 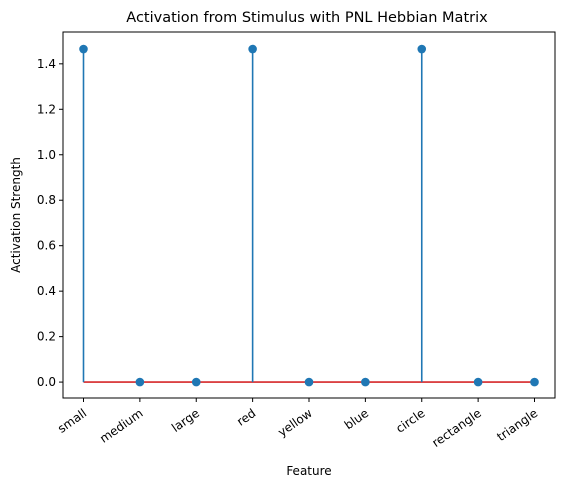 What do you see at coordinates (46, 200) in the screenshot?
I see `y-tick-label-4: 0.8` at bounding box center [46, 200].